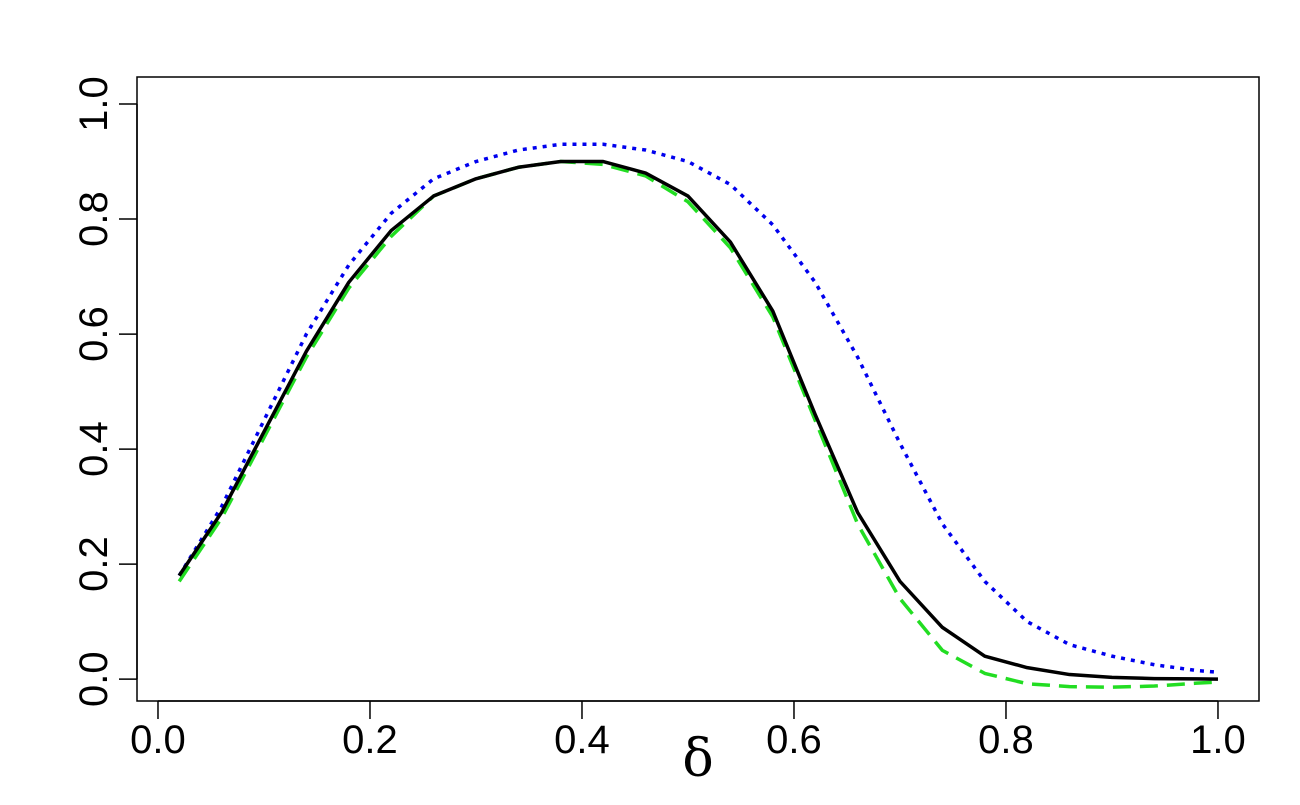 This screenshot has height=805, width=1300. Describe the element at coordinates (370, 740) in the screenshot. I see `x-tick-label: 0.2` at that location.